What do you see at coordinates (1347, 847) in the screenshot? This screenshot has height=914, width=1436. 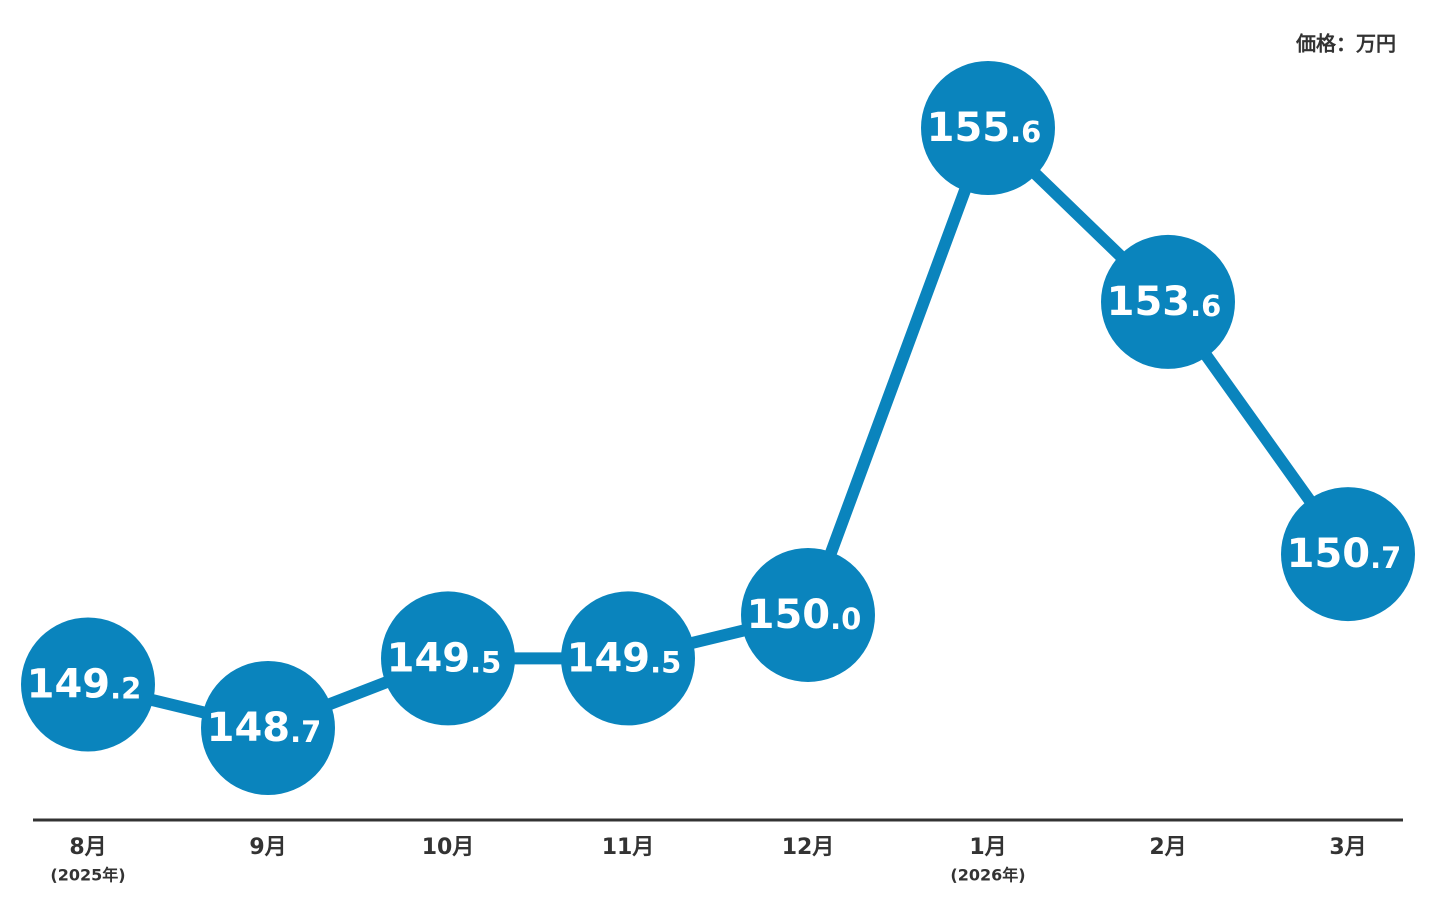 I see `x-tick-label: 3月` at bounding box center [1347, 847].